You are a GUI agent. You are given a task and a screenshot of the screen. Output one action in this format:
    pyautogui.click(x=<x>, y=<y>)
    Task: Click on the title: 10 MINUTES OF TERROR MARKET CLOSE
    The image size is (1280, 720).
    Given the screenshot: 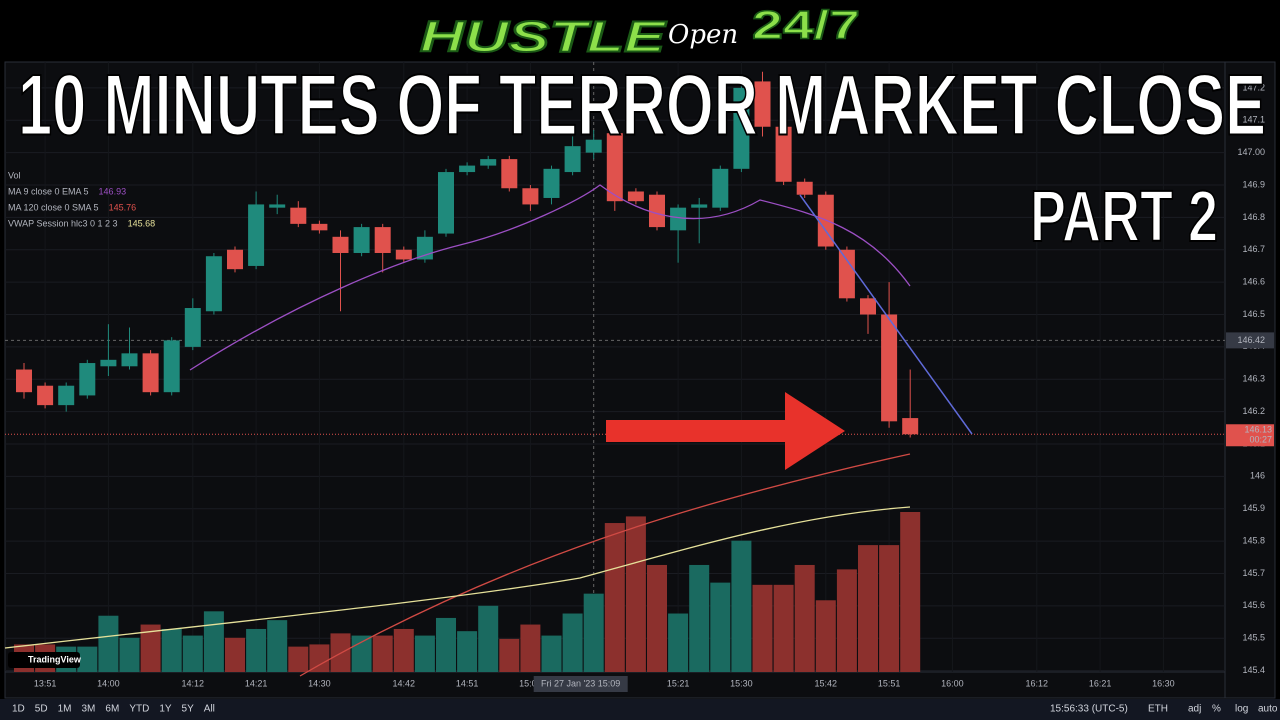 What is the action you would take?
    pyautogui.click(x=642, y=106)
    